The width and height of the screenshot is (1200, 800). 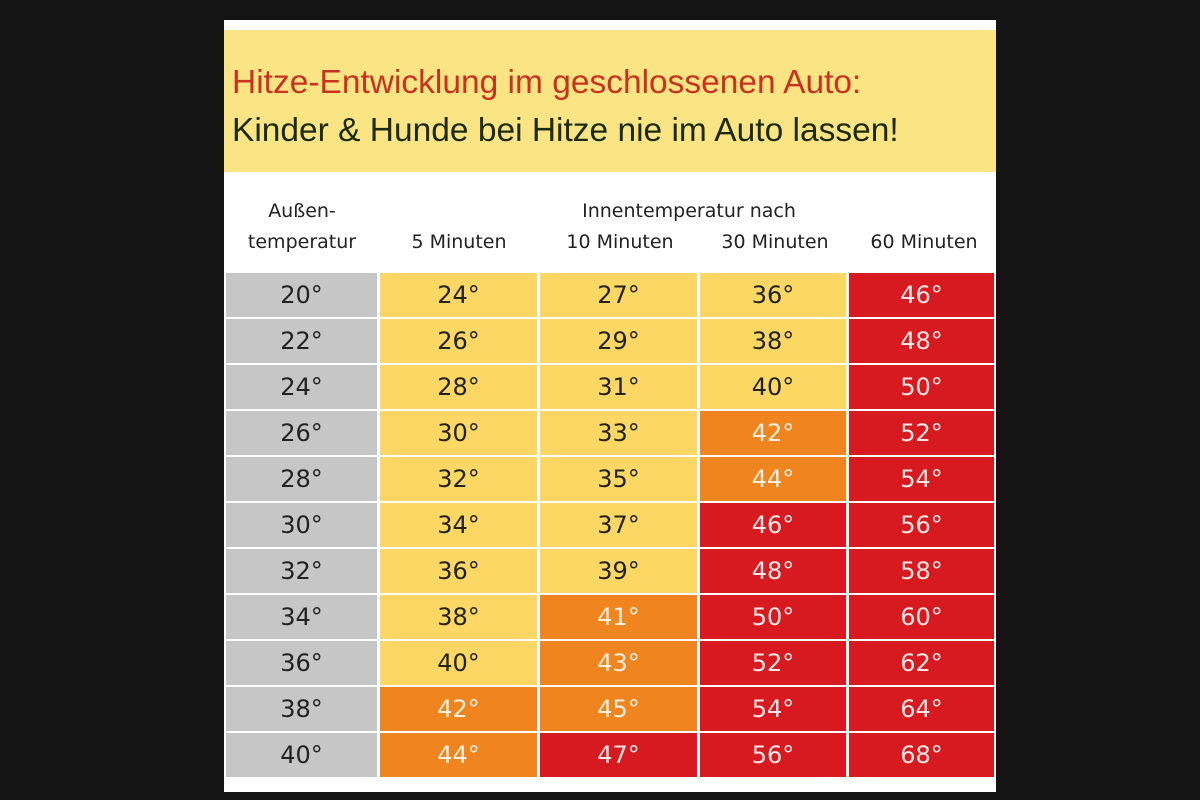 What do you see at coordinates (921, 571) in the screenshot?
I see `inside-temp-cell: 58°` at bounding box center [921, 571].